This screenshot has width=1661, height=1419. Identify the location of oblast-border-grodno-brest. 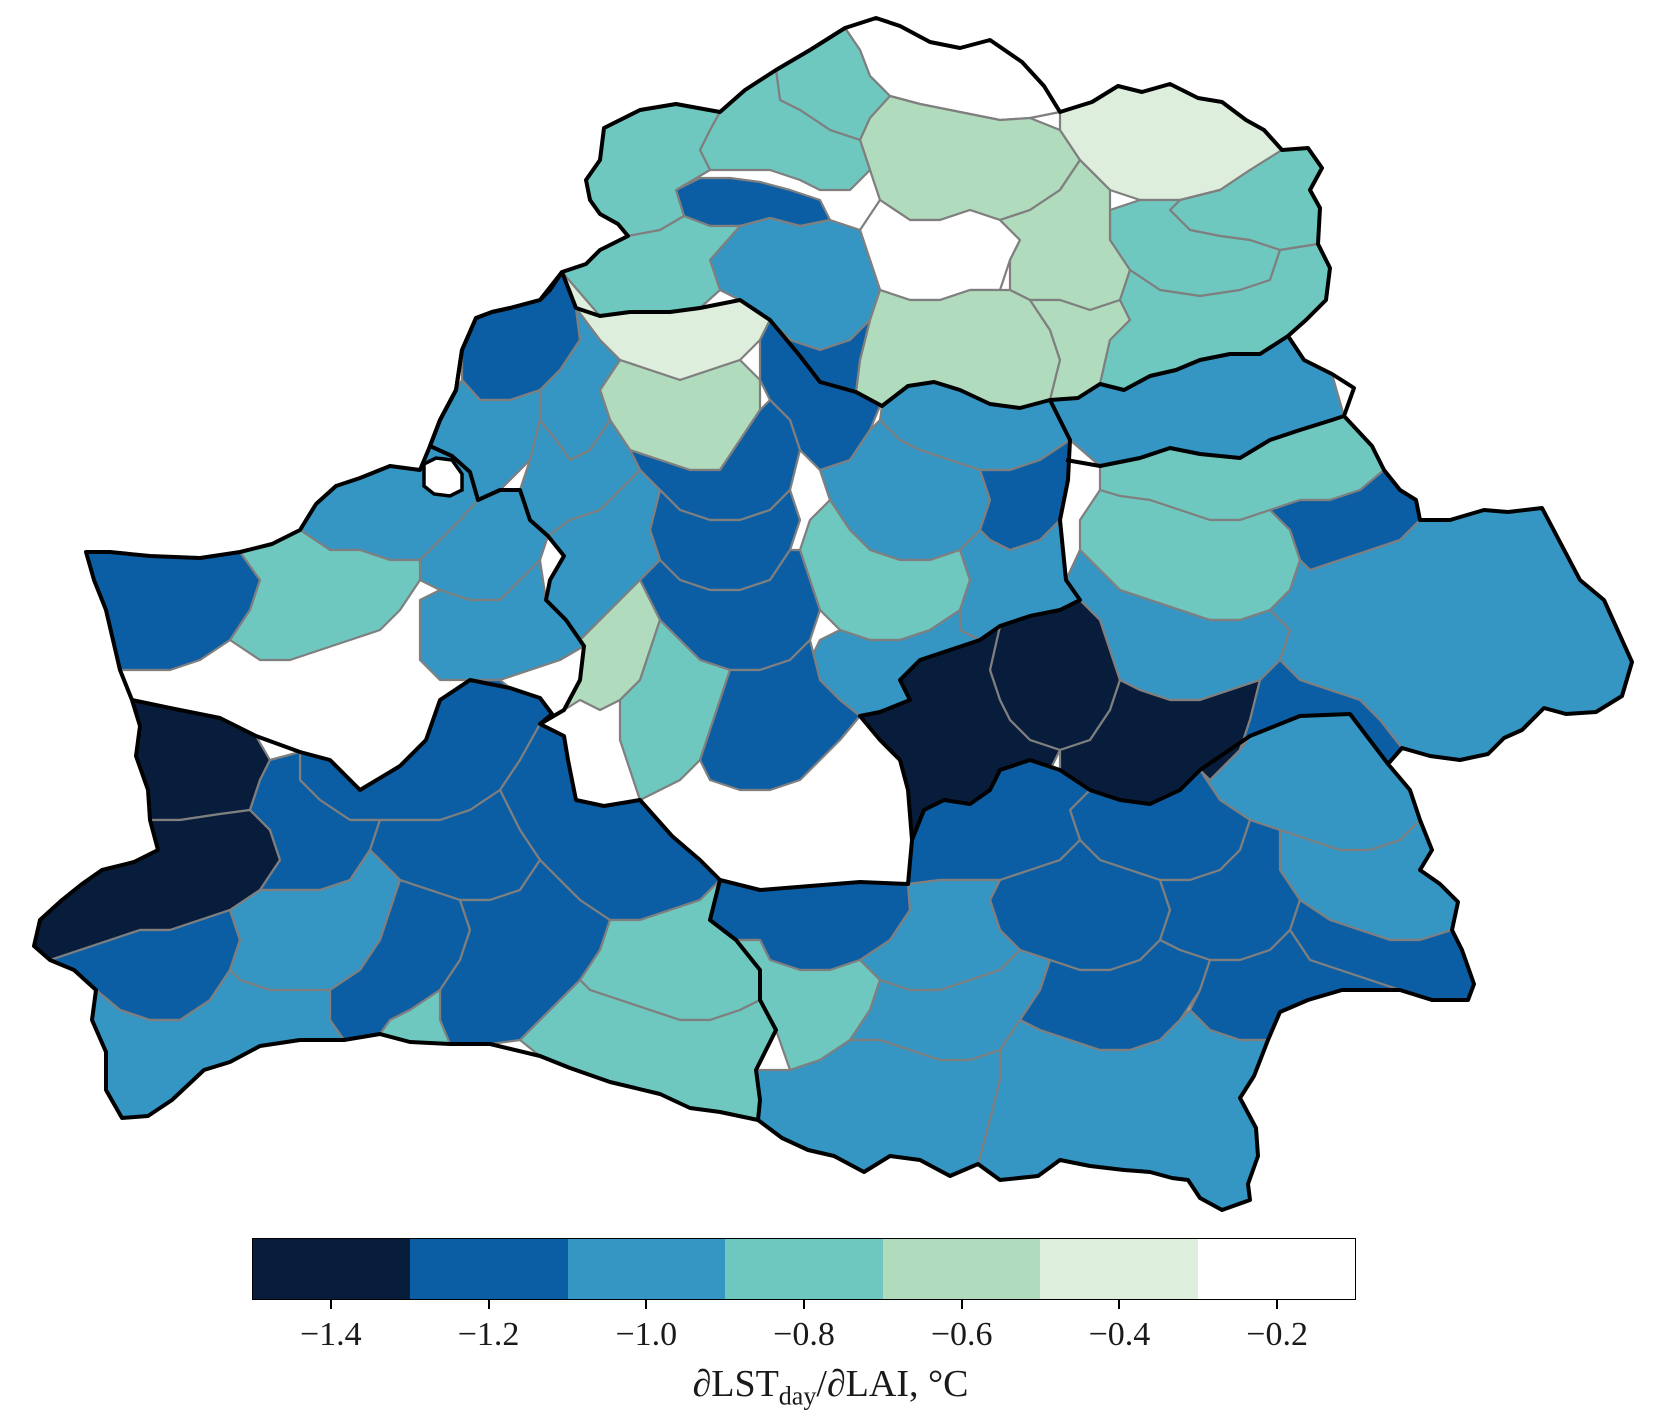
(426, 780).